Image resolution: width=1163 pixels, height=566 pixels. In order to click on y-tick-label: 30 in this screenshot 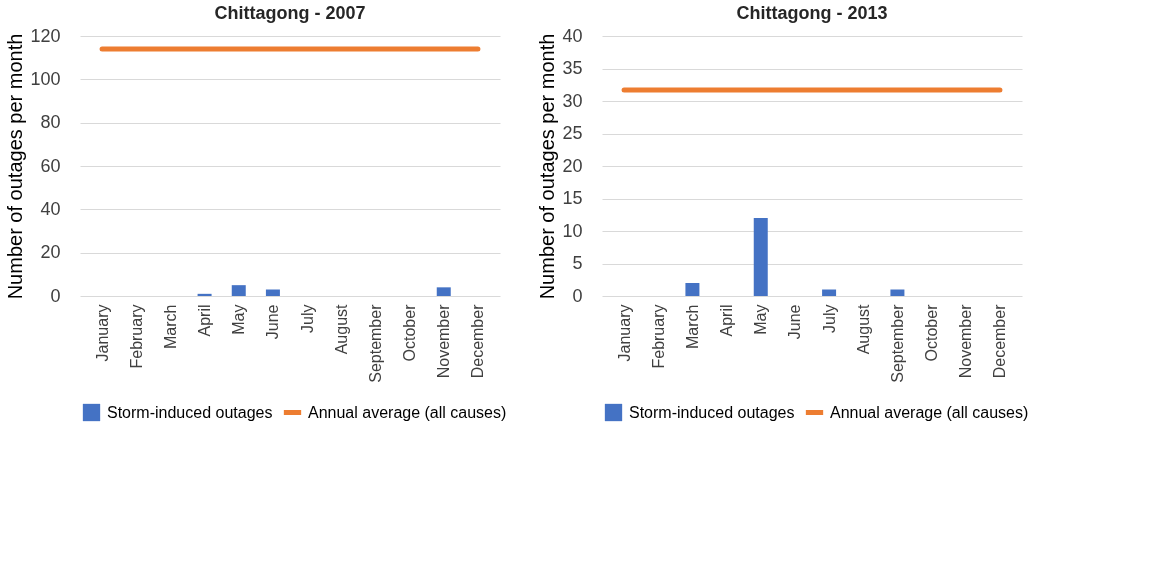, I will do `click(572, 100)`.